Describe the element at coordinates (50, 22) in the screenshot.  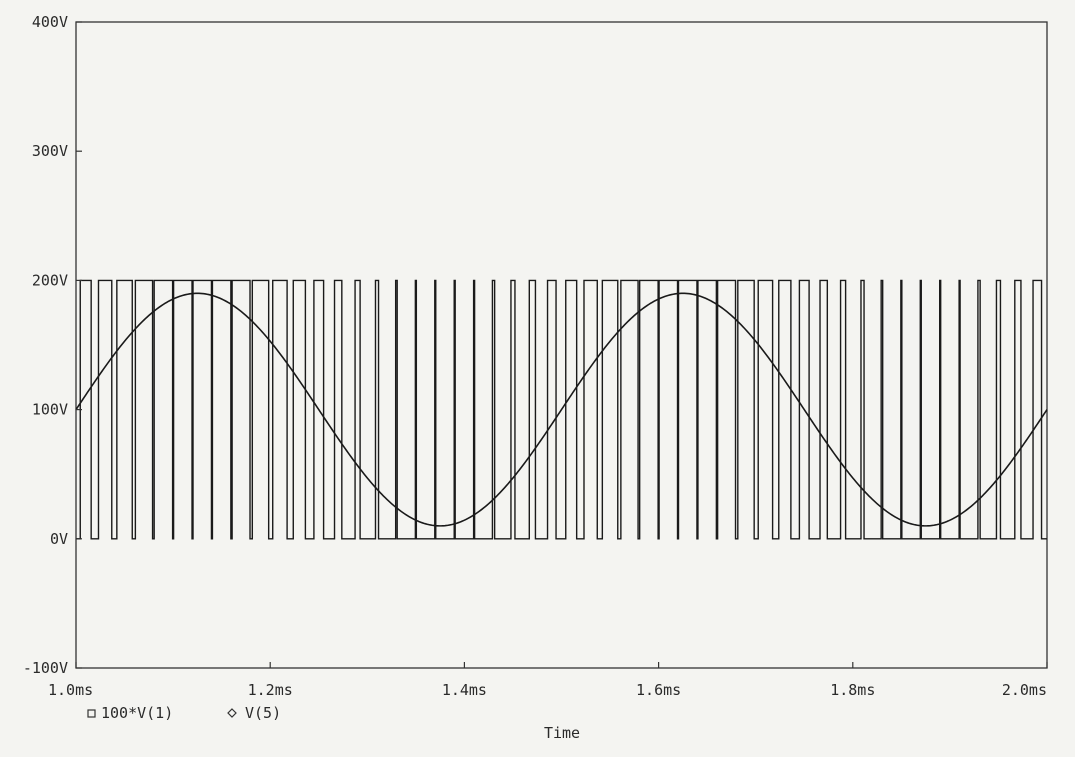
I see `y-tick-label: 400V` at that location.